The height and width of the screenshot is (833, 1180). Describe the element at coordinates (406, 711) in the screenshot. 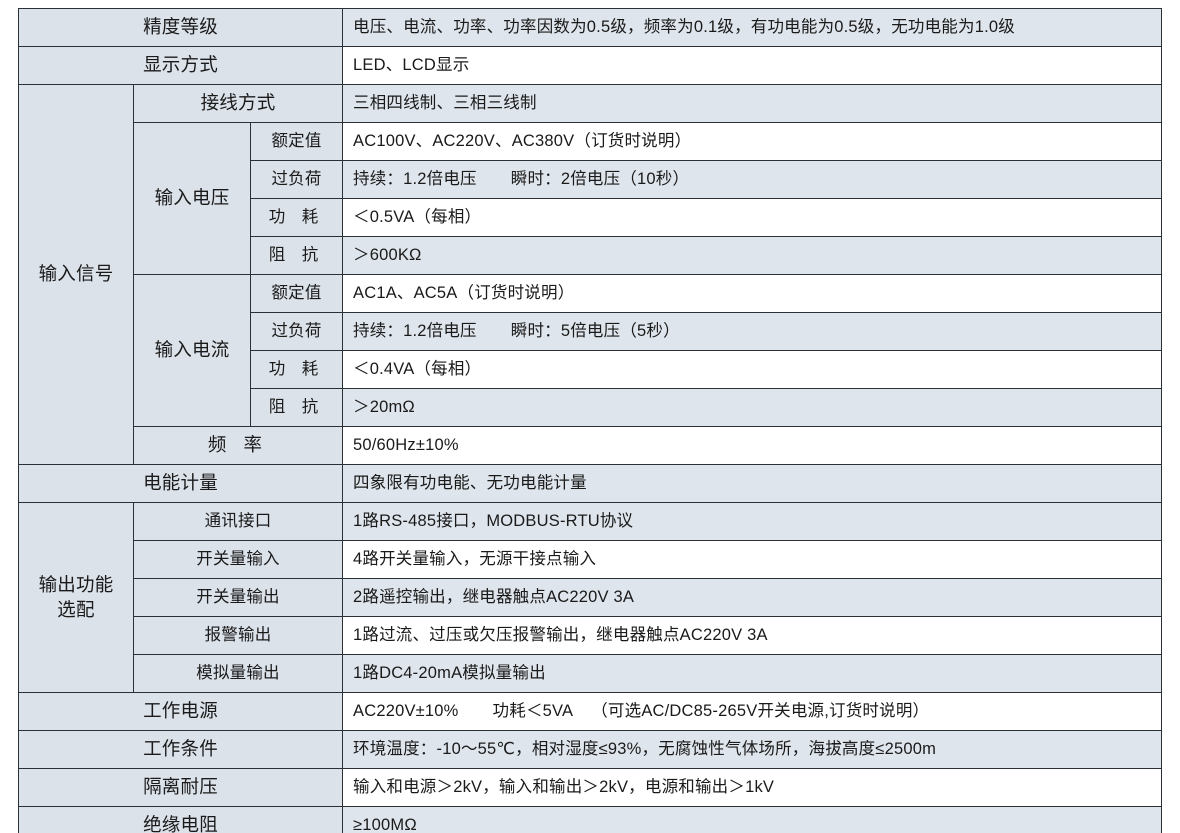

I see `working-power-voltage: AC220V±10%` at that location.